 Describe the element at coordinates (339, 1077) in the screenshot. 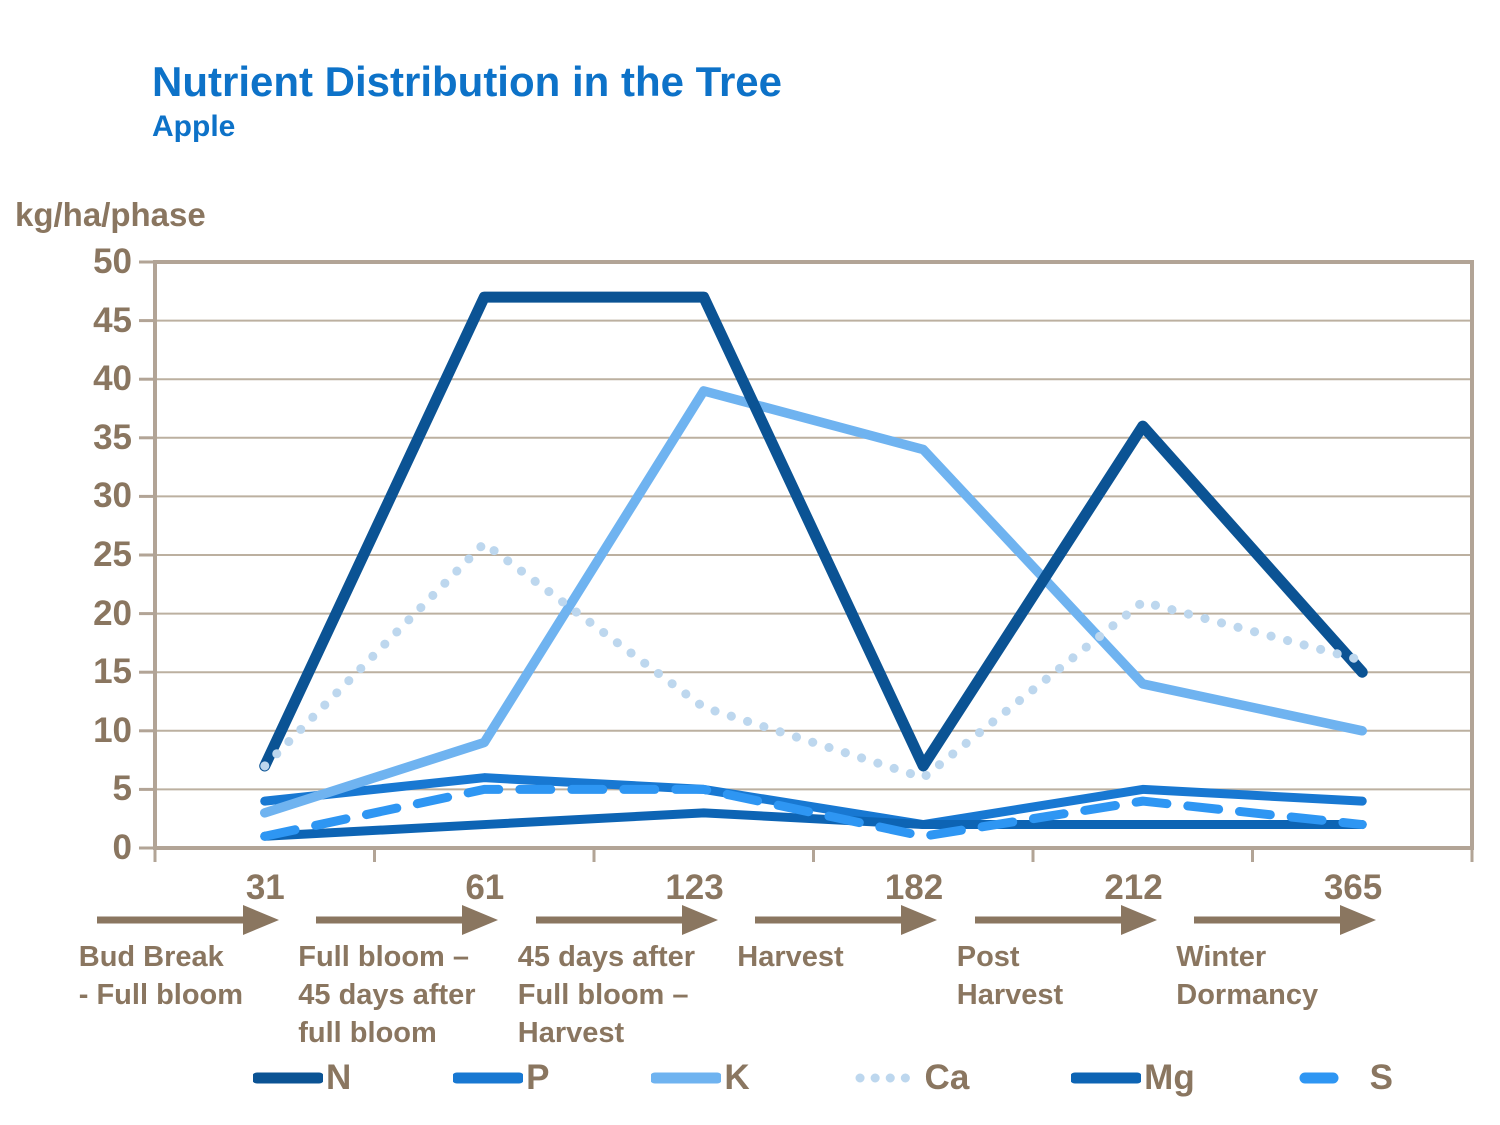

I see `legend-label: N` at that location.